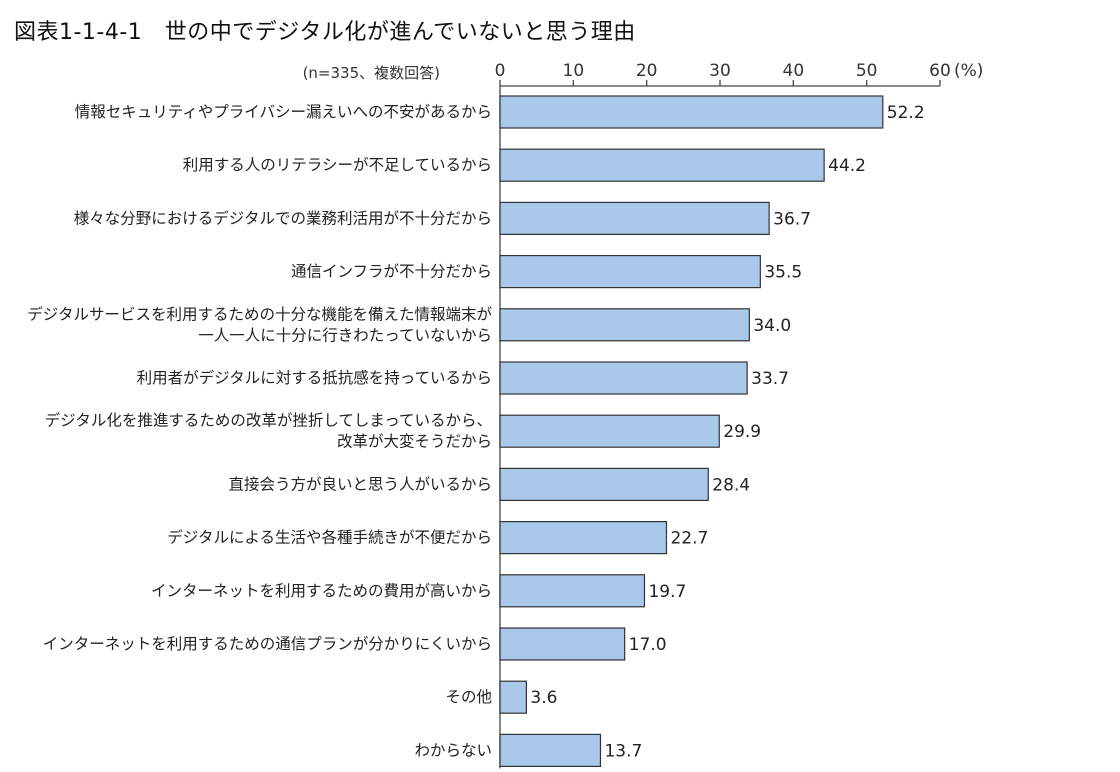  What do you see at coordinates (325, 32) in the screenshot?
I see `chart-title: 図表1-1-4-1 世の中でデジタル化が進んでいないと思う理由` at bounding box center [325, 32].